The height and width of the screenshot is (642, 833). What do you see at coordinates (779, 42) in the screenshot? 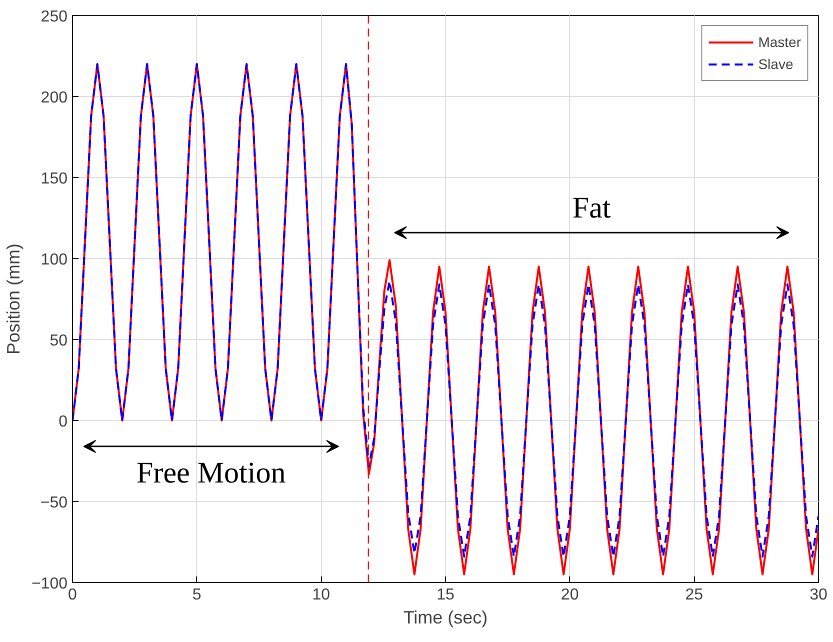
I see `legend-label: Master` at bounding box center [779, 42].